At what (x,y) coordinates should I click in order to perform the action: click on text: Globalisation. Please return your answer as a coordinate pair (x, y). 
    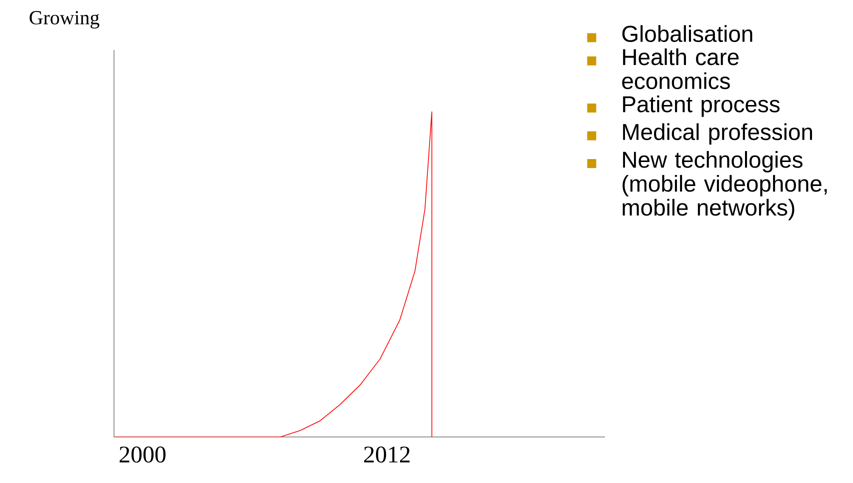
    Looking at the image, I should click on (687, 33).